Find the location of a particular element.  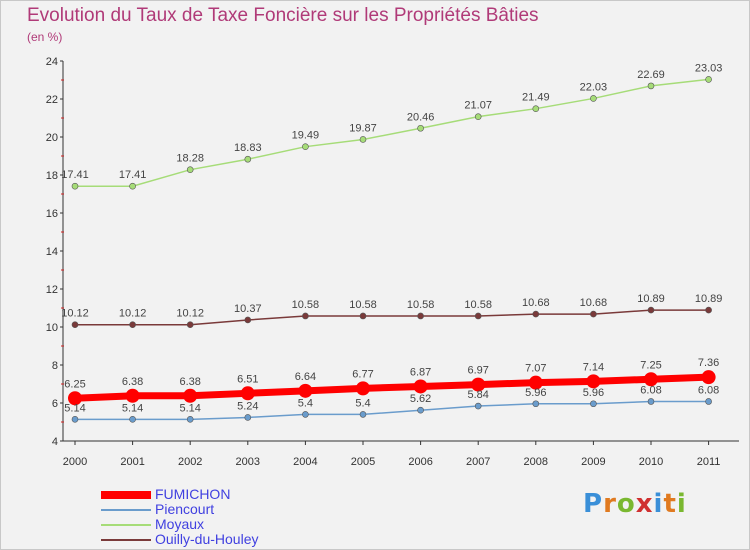

y-tick-label: 4 is located at coordinates (55, 442).